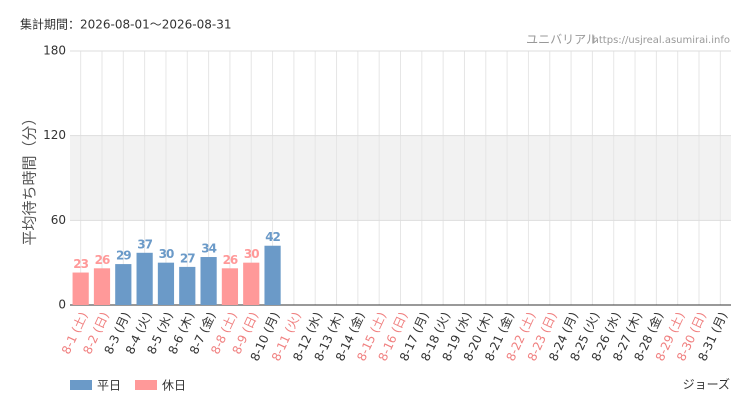 The width and height of the screenshot is (750, 410). Describe the element at coordinates (208, 249) in the screenshot. I see `value-label: 34` at that location.